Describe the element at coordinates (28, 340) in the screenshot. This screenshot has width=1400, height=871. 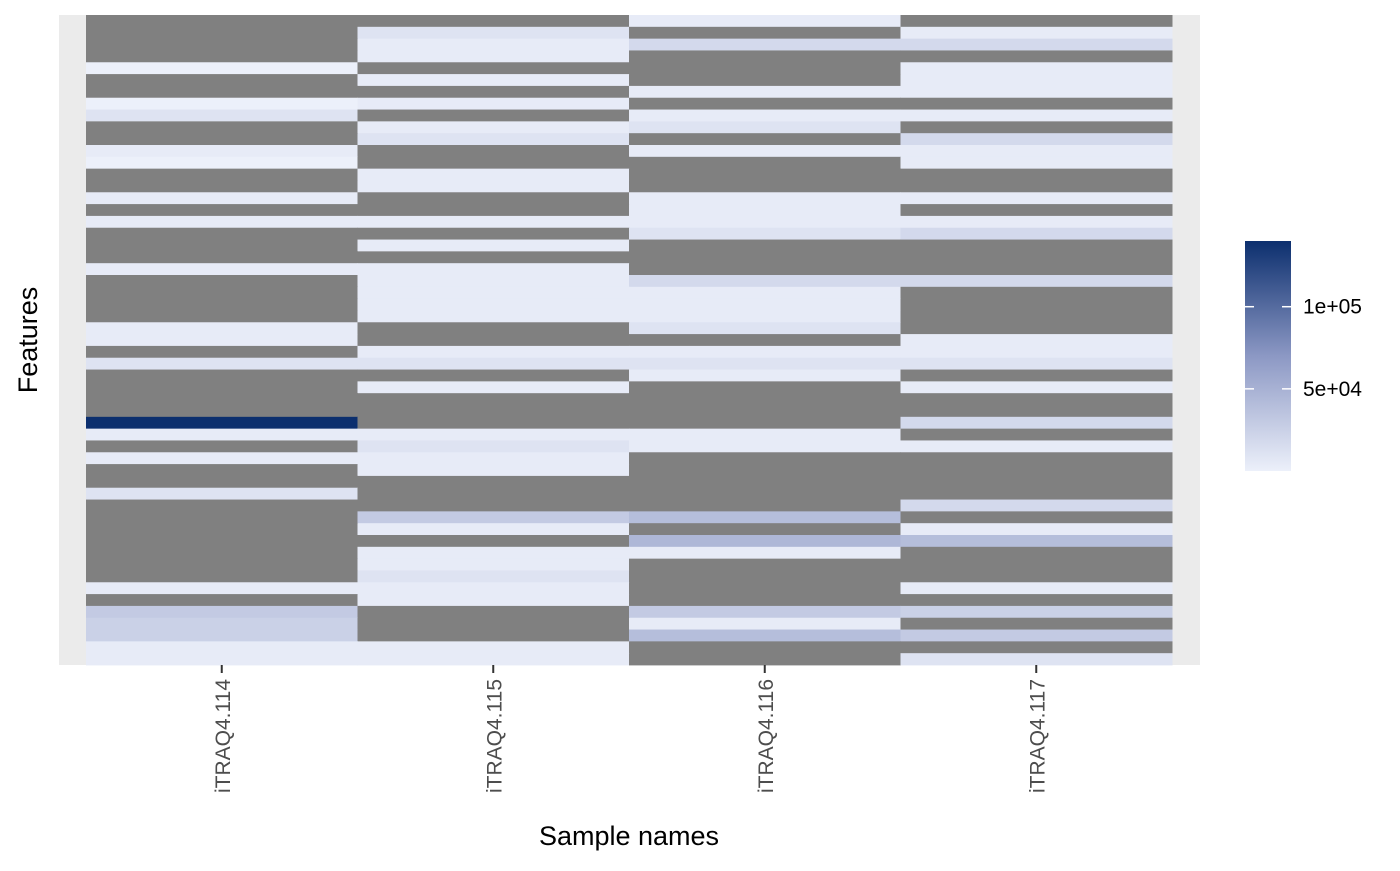
I see `y-axis-title: Features` at that location.